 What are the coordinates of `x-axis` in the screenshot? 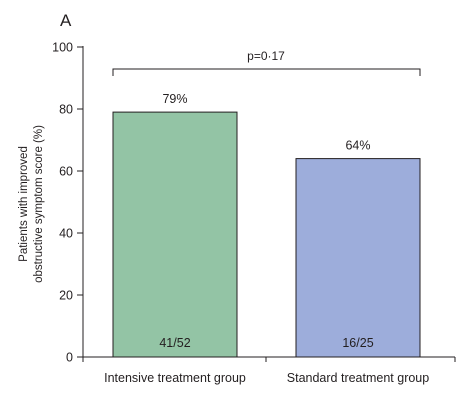 It's located at (269, 359).